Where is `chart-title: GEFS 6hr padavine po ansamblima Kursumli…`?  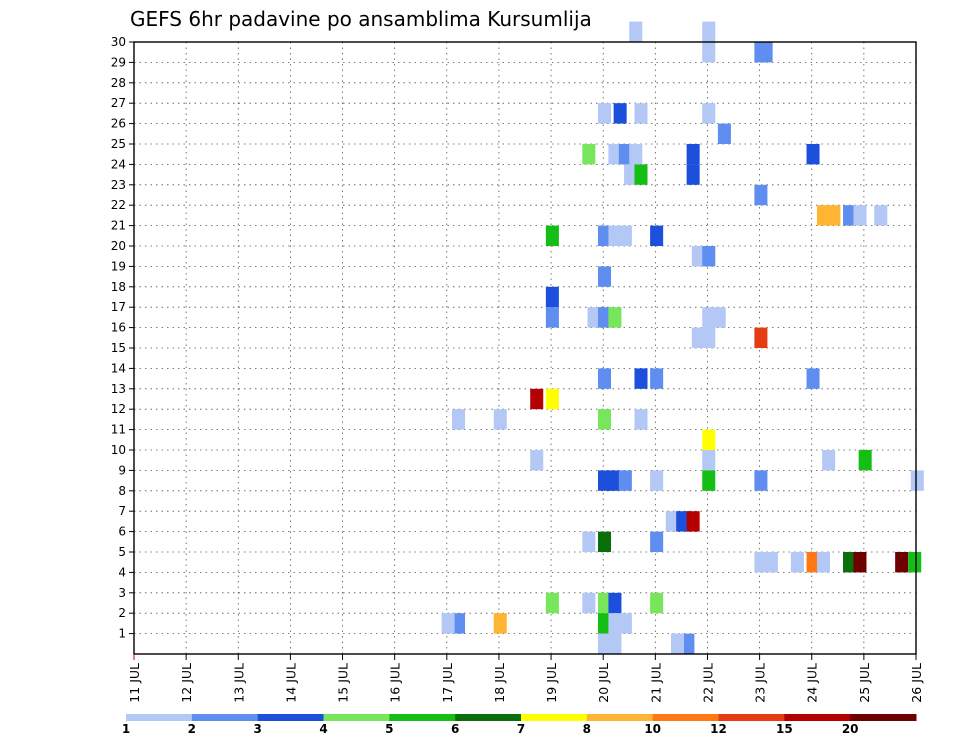
chart-title: GEFS 6hr padavine po ansamblima Kursumli… is located at coordinates (361, 19).